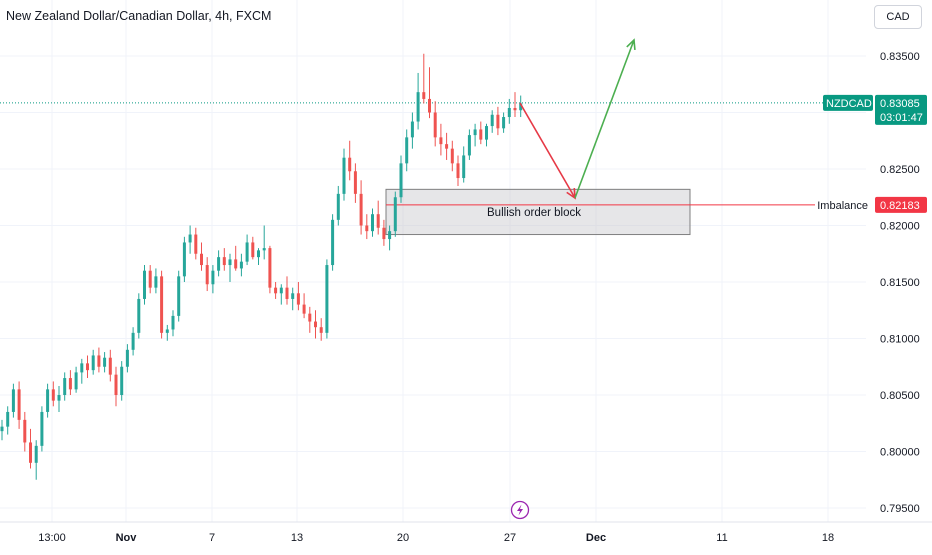 This screenshot has height=555, width=932. I want to click on x-tick-label: 13, so click(297, 538).